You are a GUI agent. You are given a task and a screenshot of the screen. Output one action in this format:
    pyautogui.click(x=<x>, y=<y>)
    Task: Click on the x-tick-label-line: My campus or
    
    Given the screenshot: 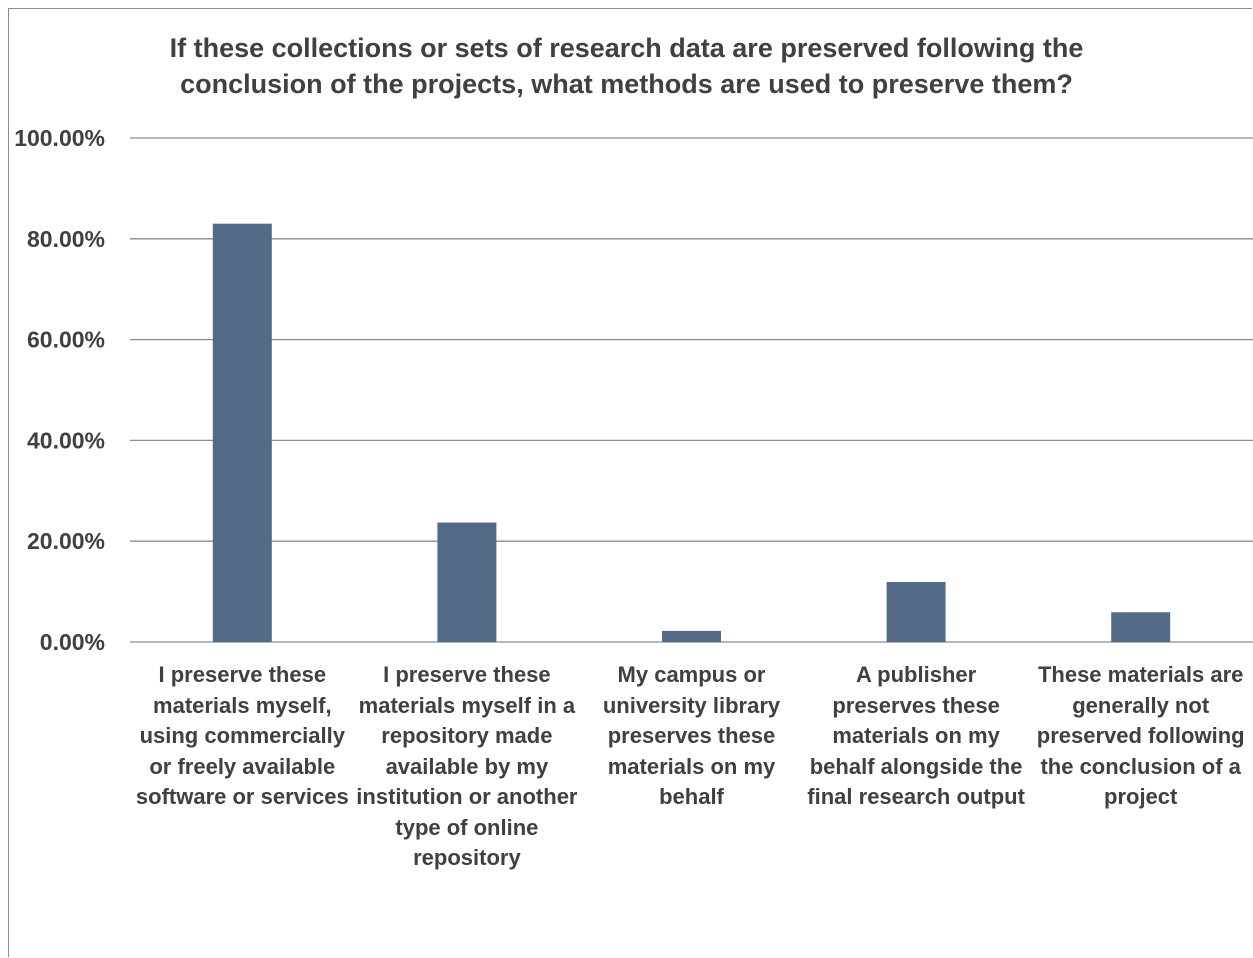 What is the action you would take?
    pyautogui.click(x=691, y=674)
    